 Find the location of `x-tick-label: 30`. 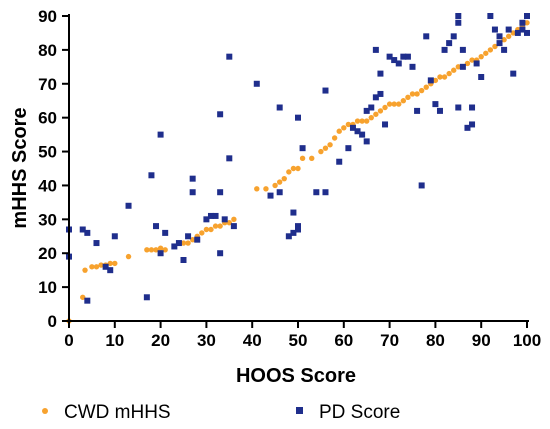

x-tick-label: 30 is located at coordinates (206, 340).